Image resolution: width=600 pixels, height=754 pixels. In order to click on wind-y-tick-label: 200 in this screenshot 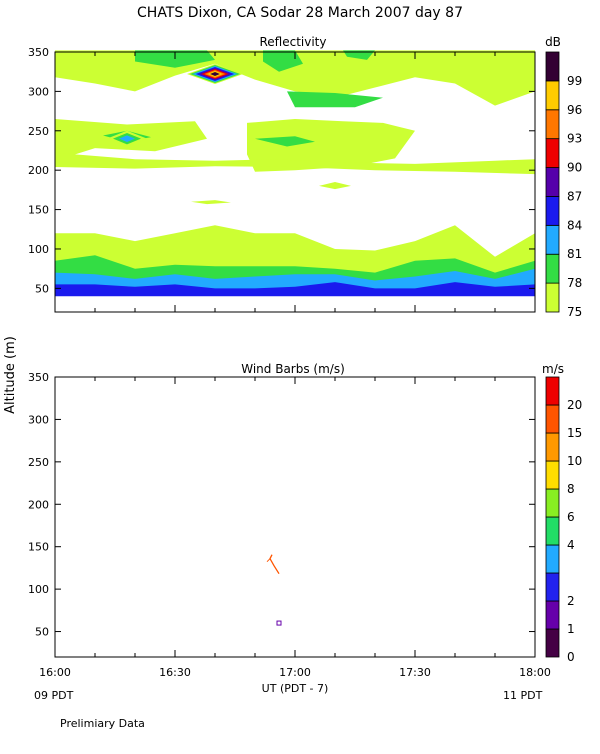, I will do `click(38, 504)`.